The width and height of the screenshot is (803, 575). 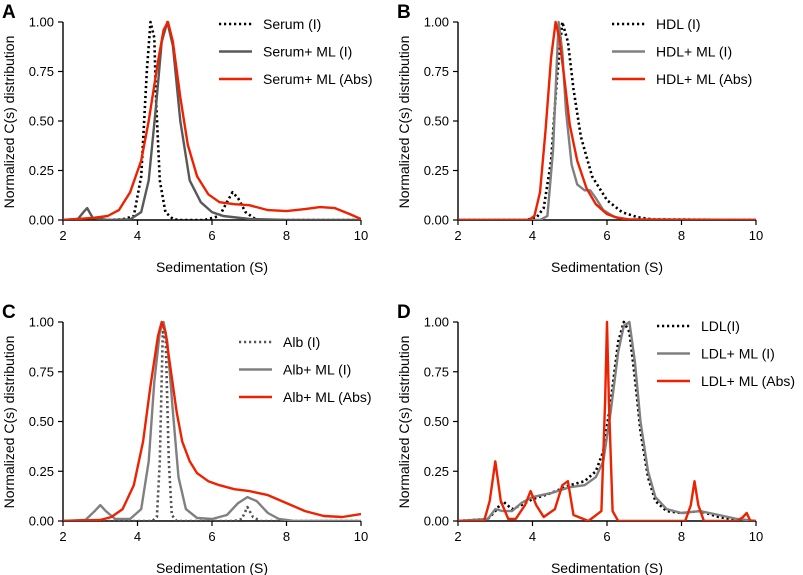 I want to click on legend-label: Serum+ ML (Abs), so click(x=318, y=79).